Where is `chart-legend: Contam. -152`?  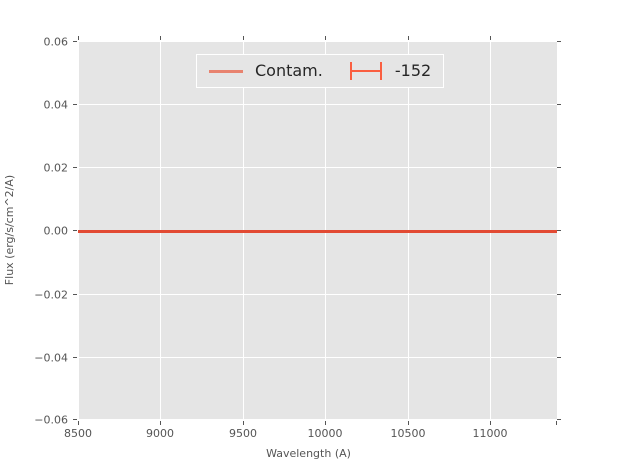 chart-legend: Contam. -152 is located at coordinates (320, 71).